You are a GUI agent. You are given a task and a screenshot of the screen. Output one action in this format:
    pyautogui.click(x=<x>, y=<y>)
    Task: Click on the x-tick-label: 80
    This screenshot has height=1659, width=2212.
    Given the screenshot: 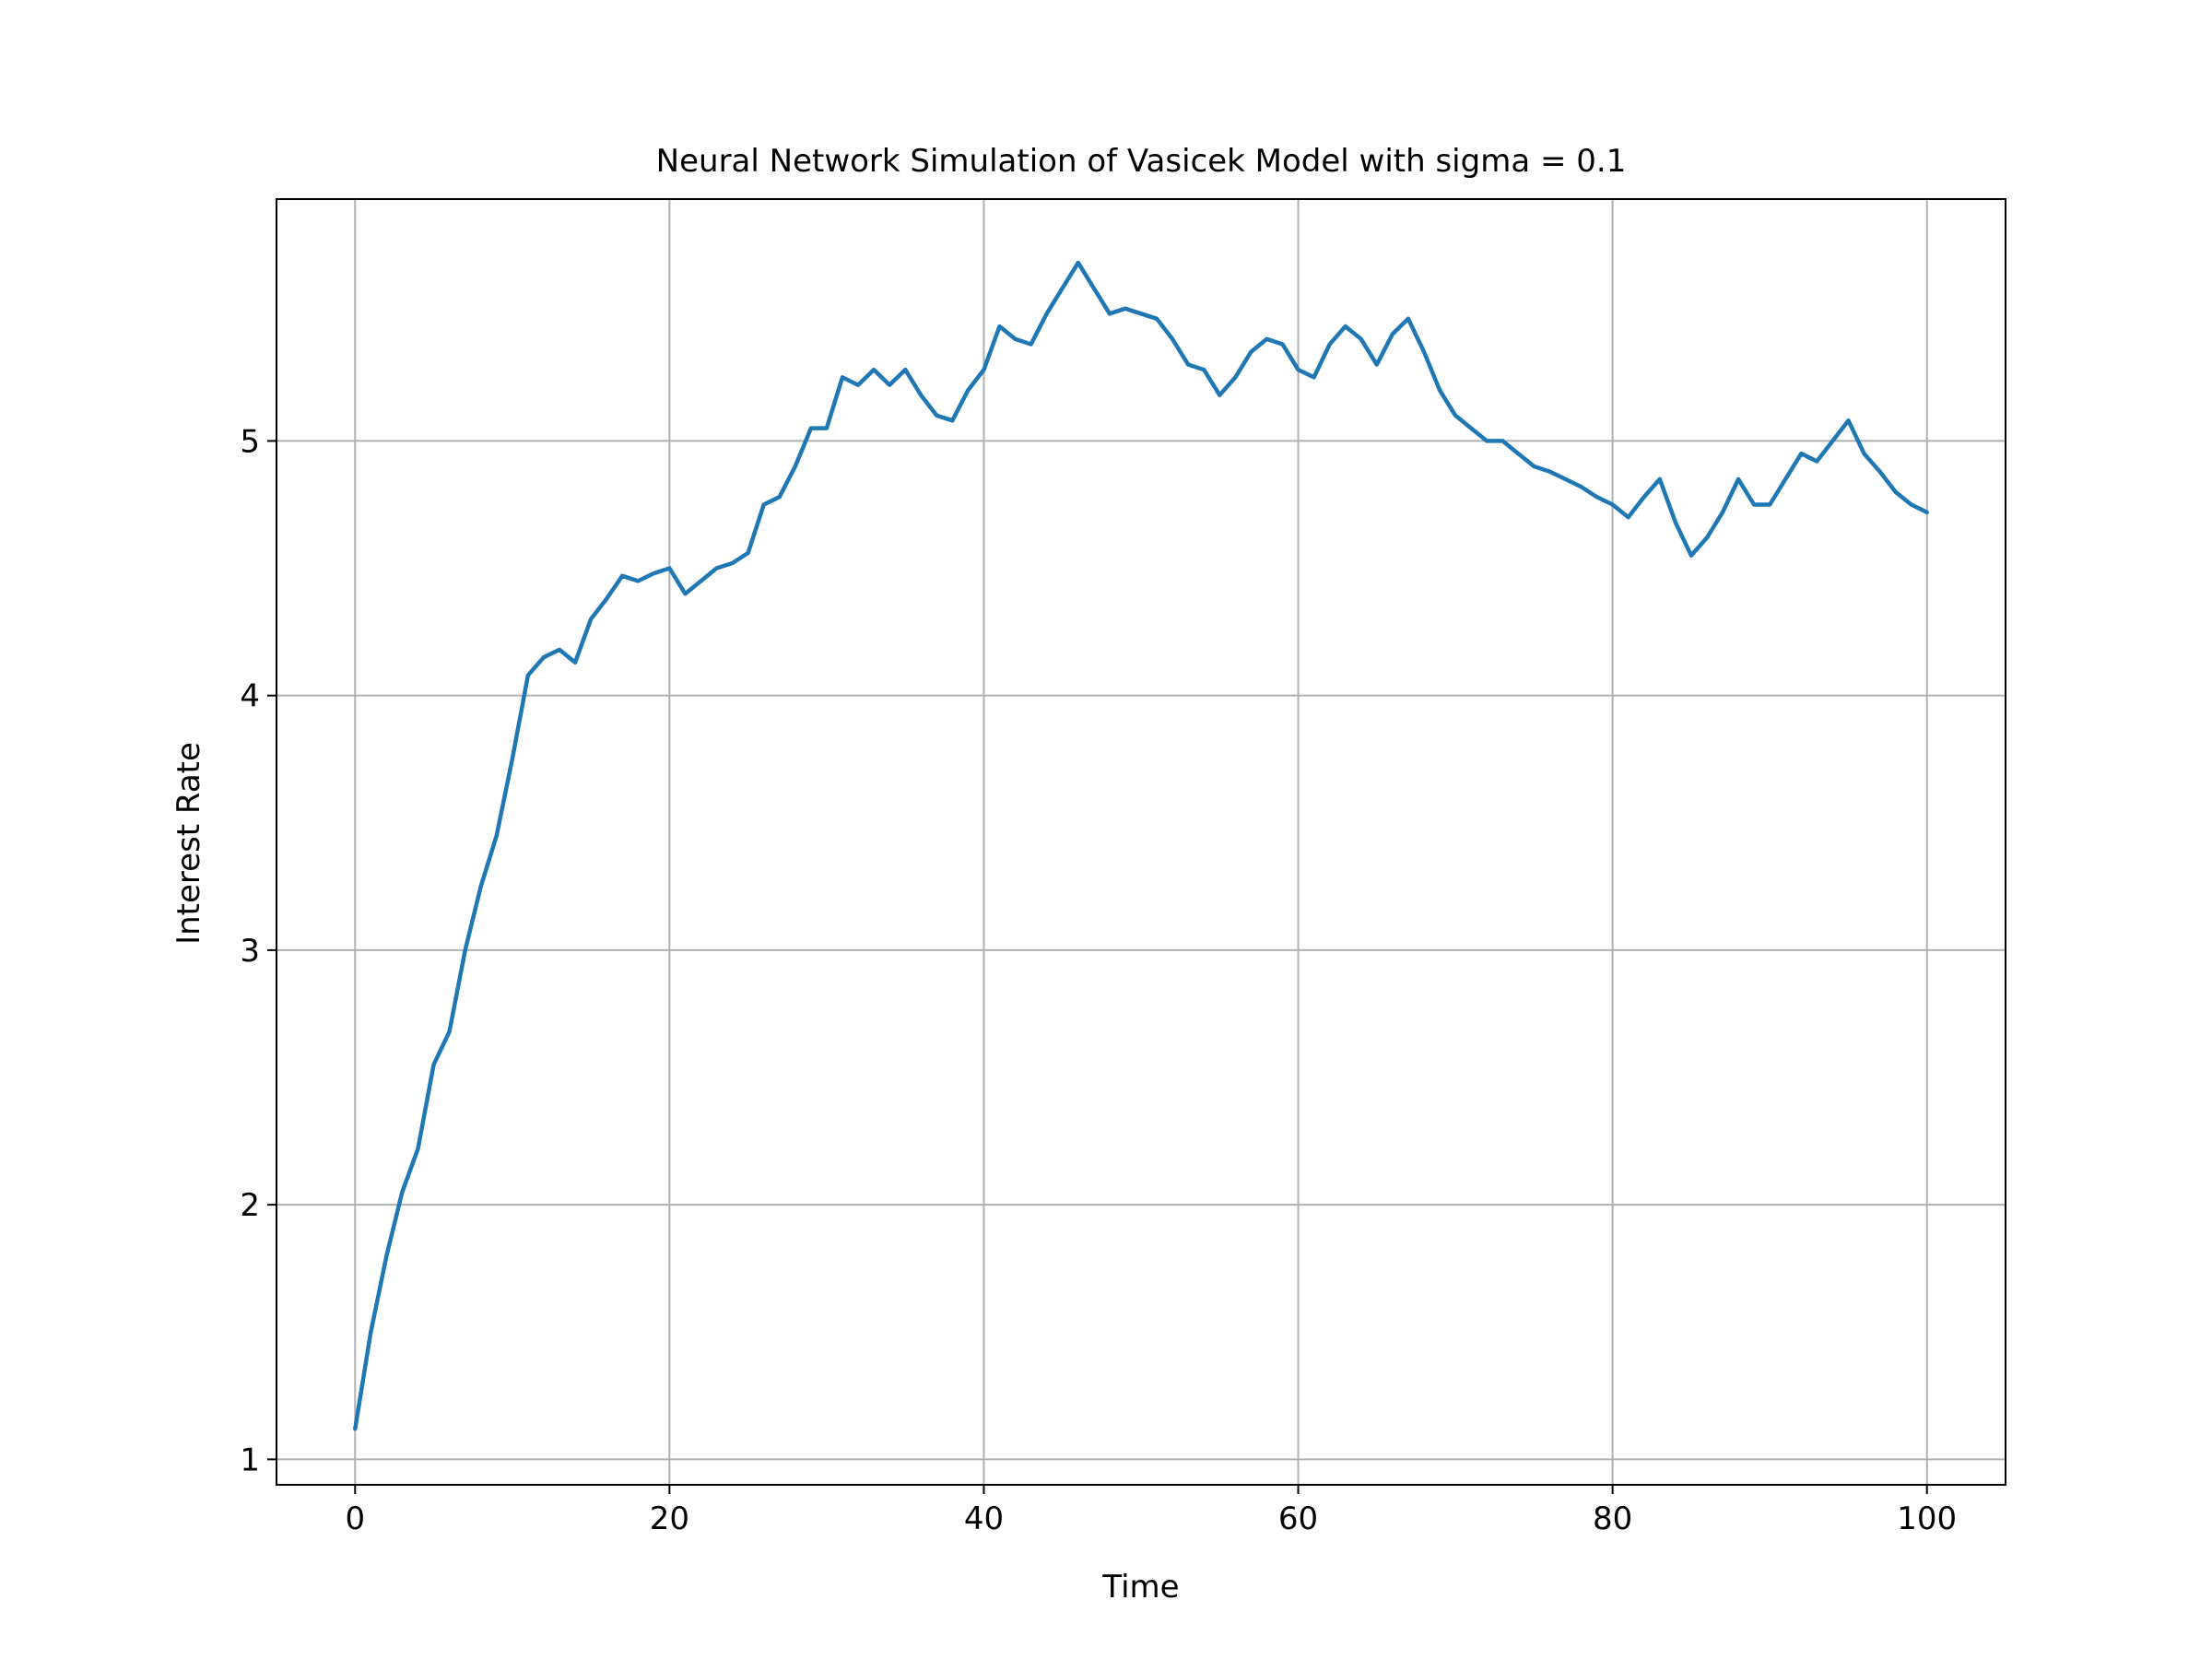 What is the action you would take?
    pyautogui.click(x=1612, y=1518)
    